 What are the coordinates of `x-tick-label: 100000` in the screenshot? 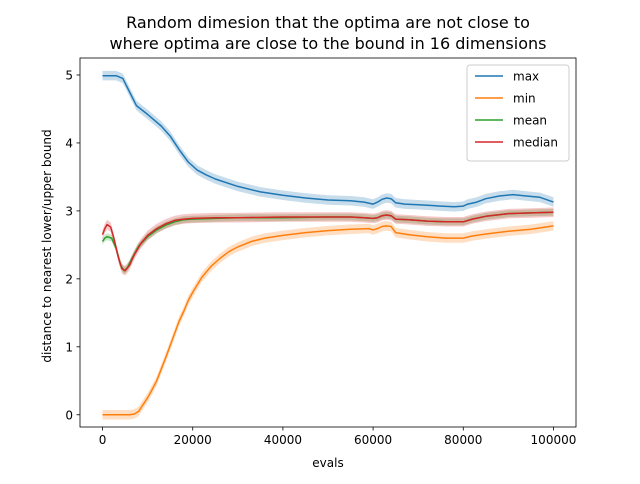 It's located at (554, 440).